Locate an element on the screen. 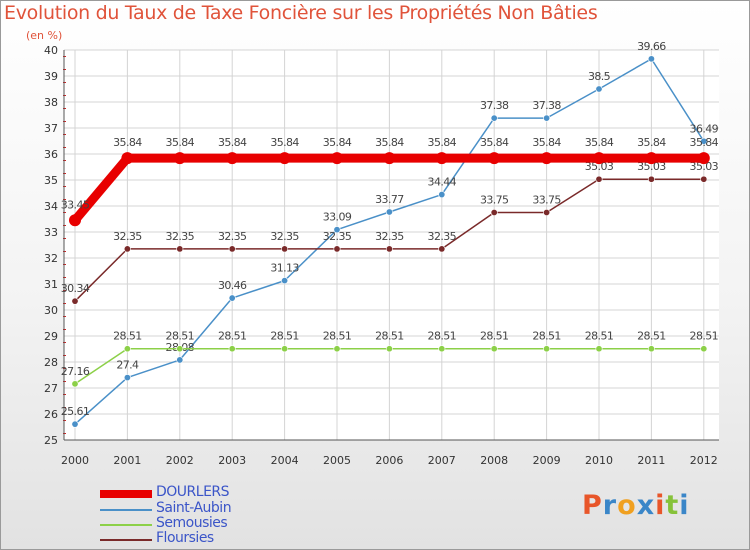 Image resolution: width=750 pixels, height=550 pixels. x-tick-label: 2007 is located at coordinates (442, 460).